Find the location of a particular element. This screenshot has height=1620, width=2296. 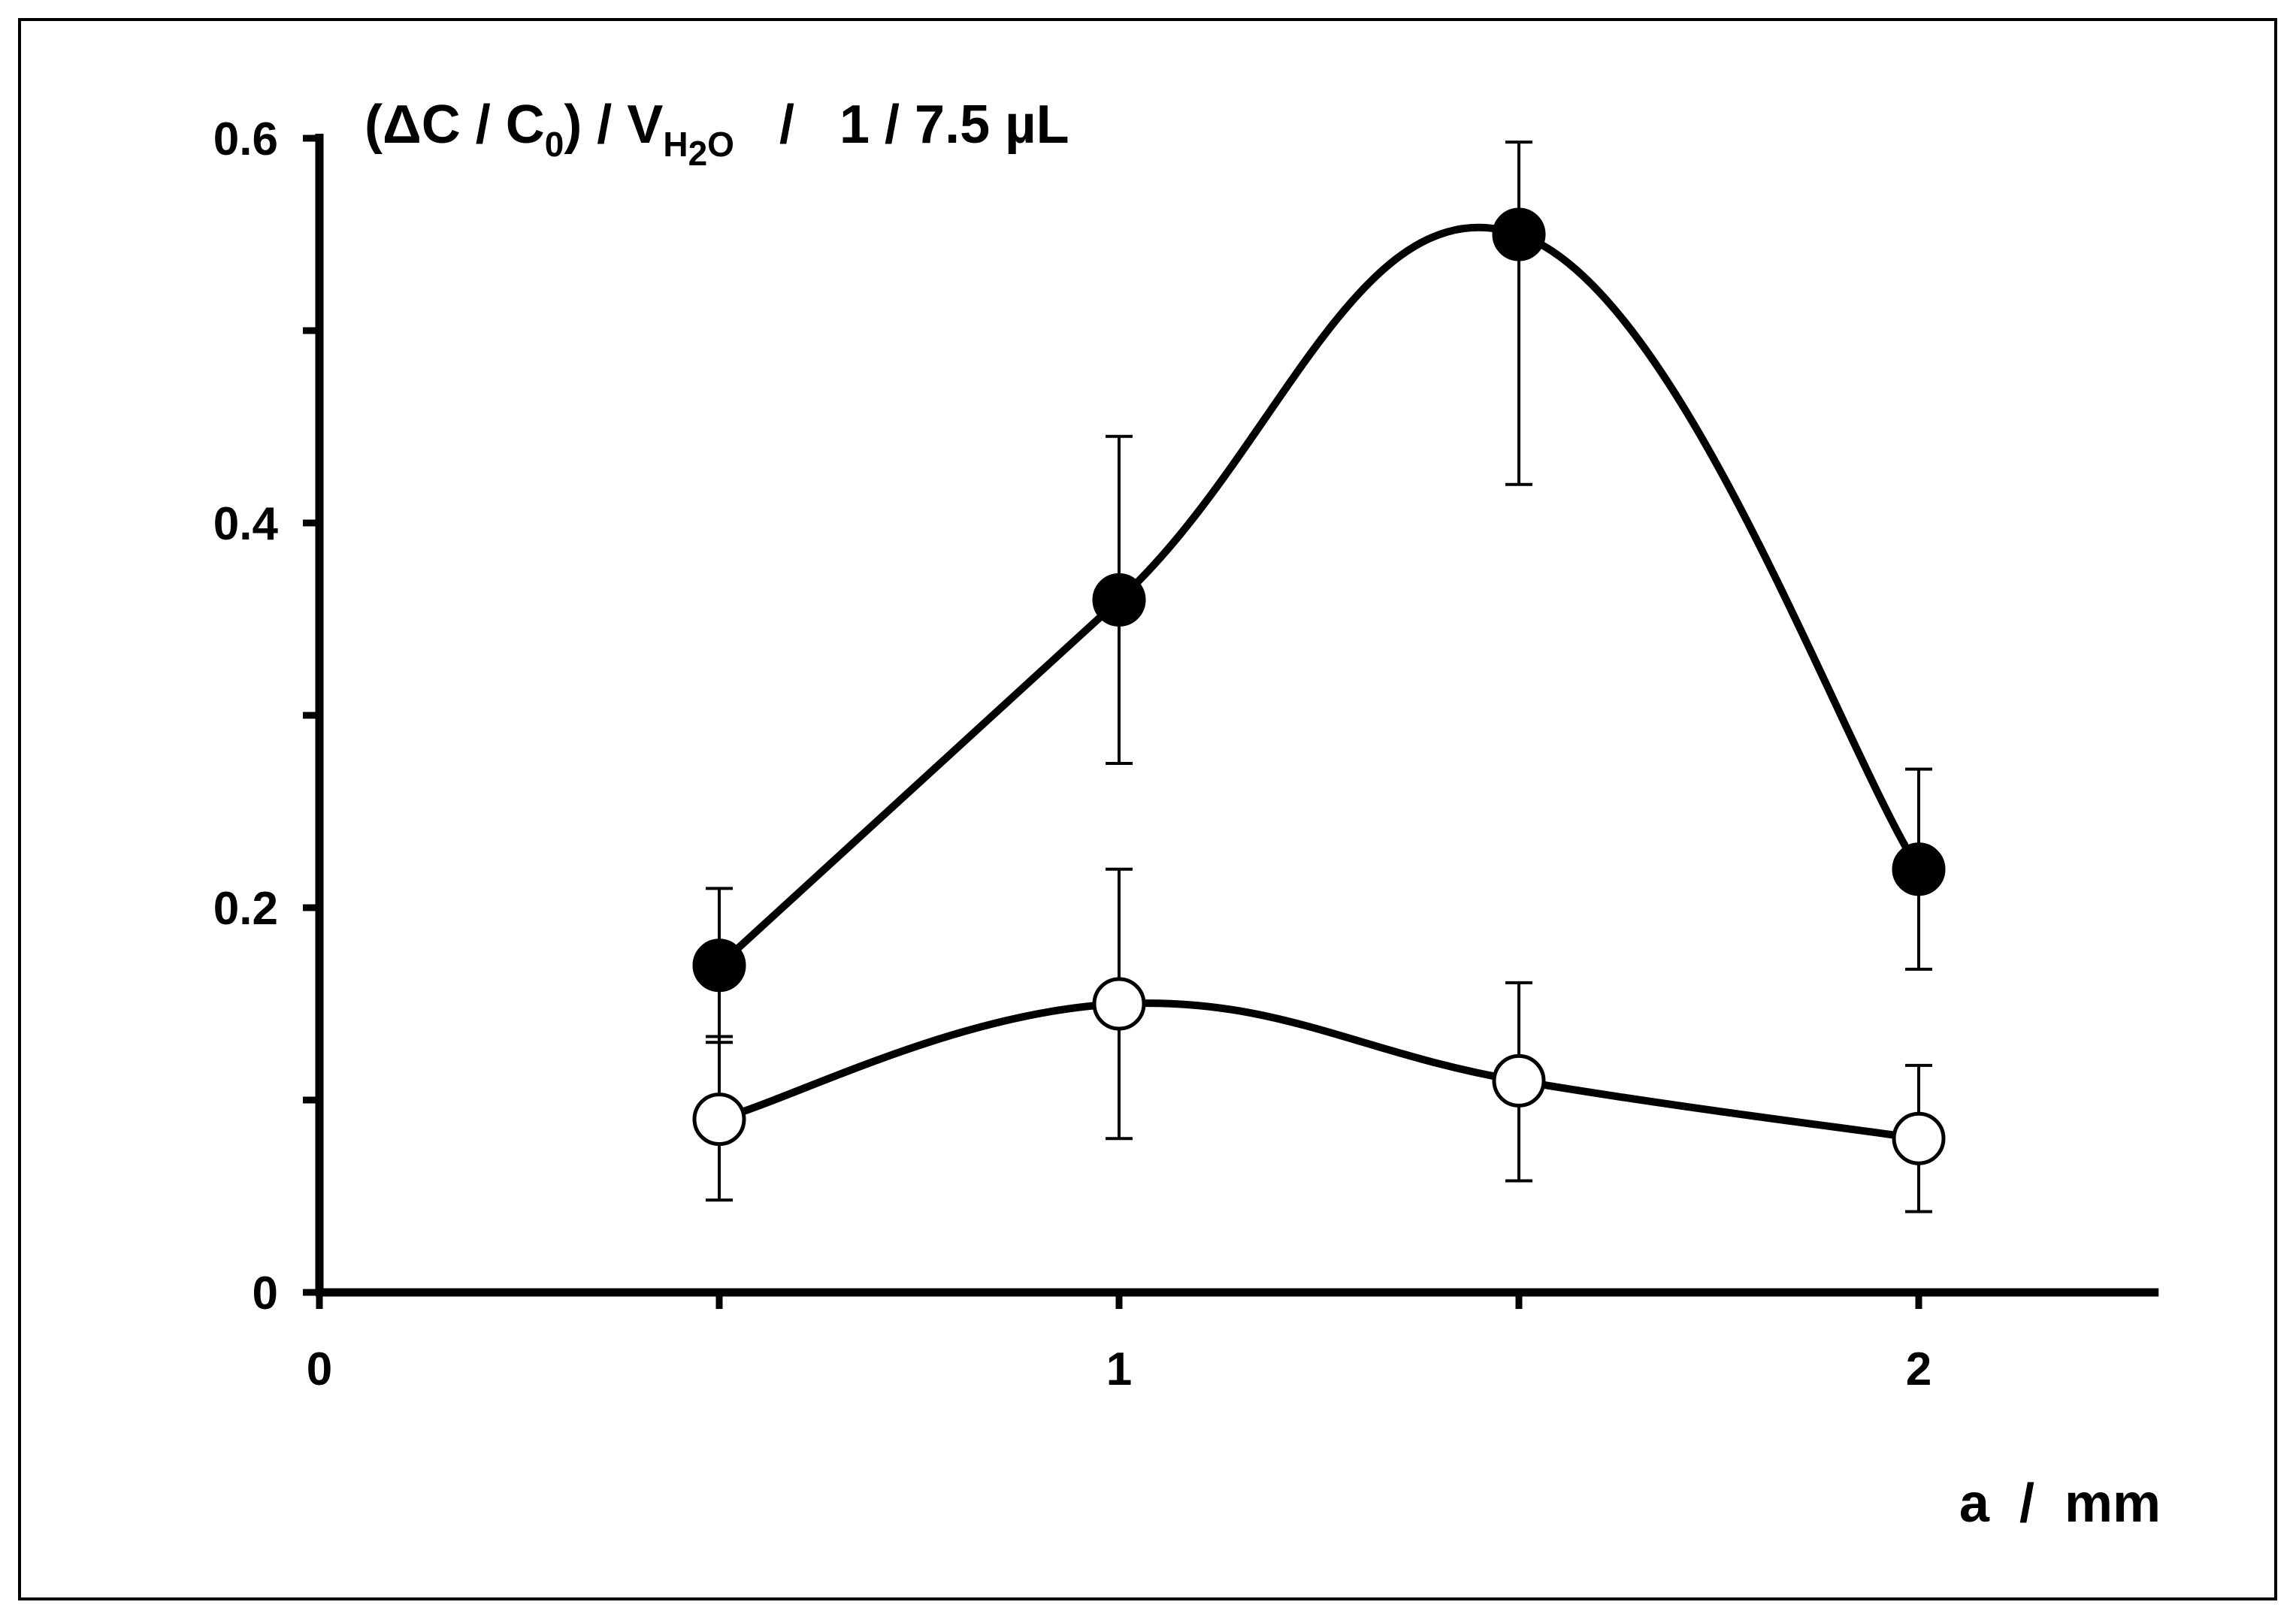

series-2-line is located at coordinates (1318, 1071).